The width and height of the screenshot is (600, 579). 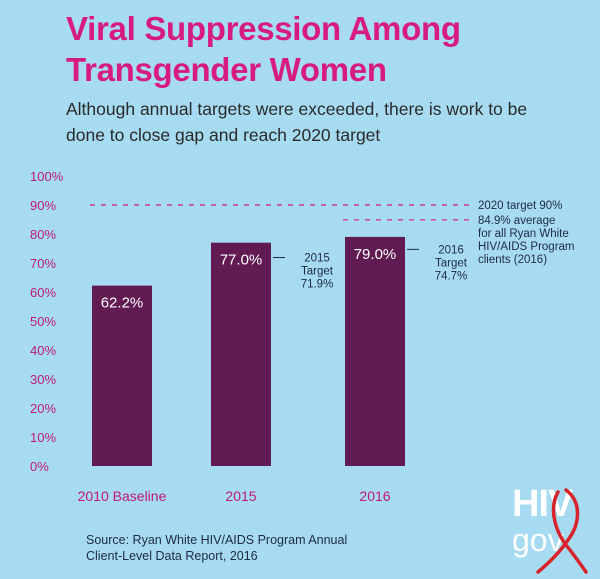 I want to click on reference-line-label: 2020 target 90%, so click(x=520, y=206).